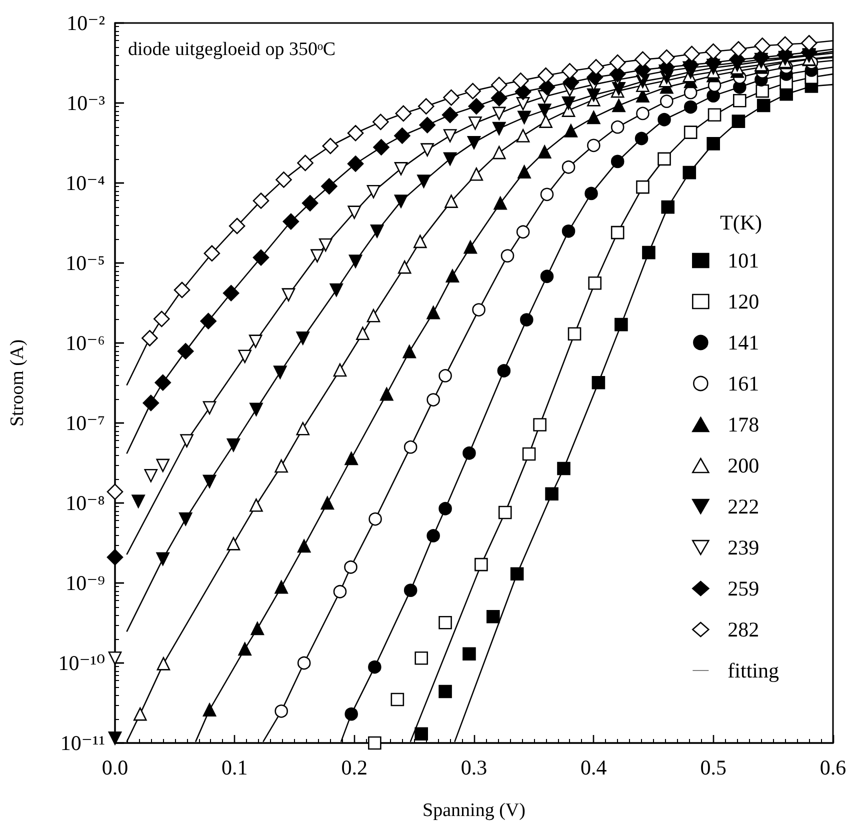  What do you see at coordinates (81, 663) in the screenshot?
I see `y-tick-label: 10⁻¹⁰` at bounding box center [81, 663].